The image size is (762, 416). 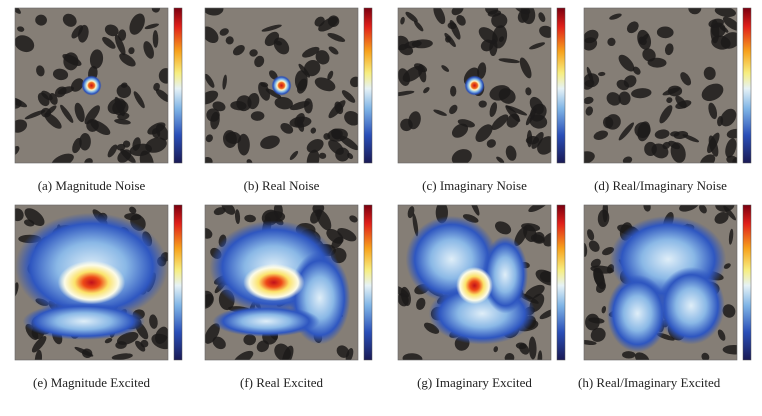 What do you see at coordinates (91, 282) in the screenshot?
I see `activation-peak` at bounding box center [91, 282].